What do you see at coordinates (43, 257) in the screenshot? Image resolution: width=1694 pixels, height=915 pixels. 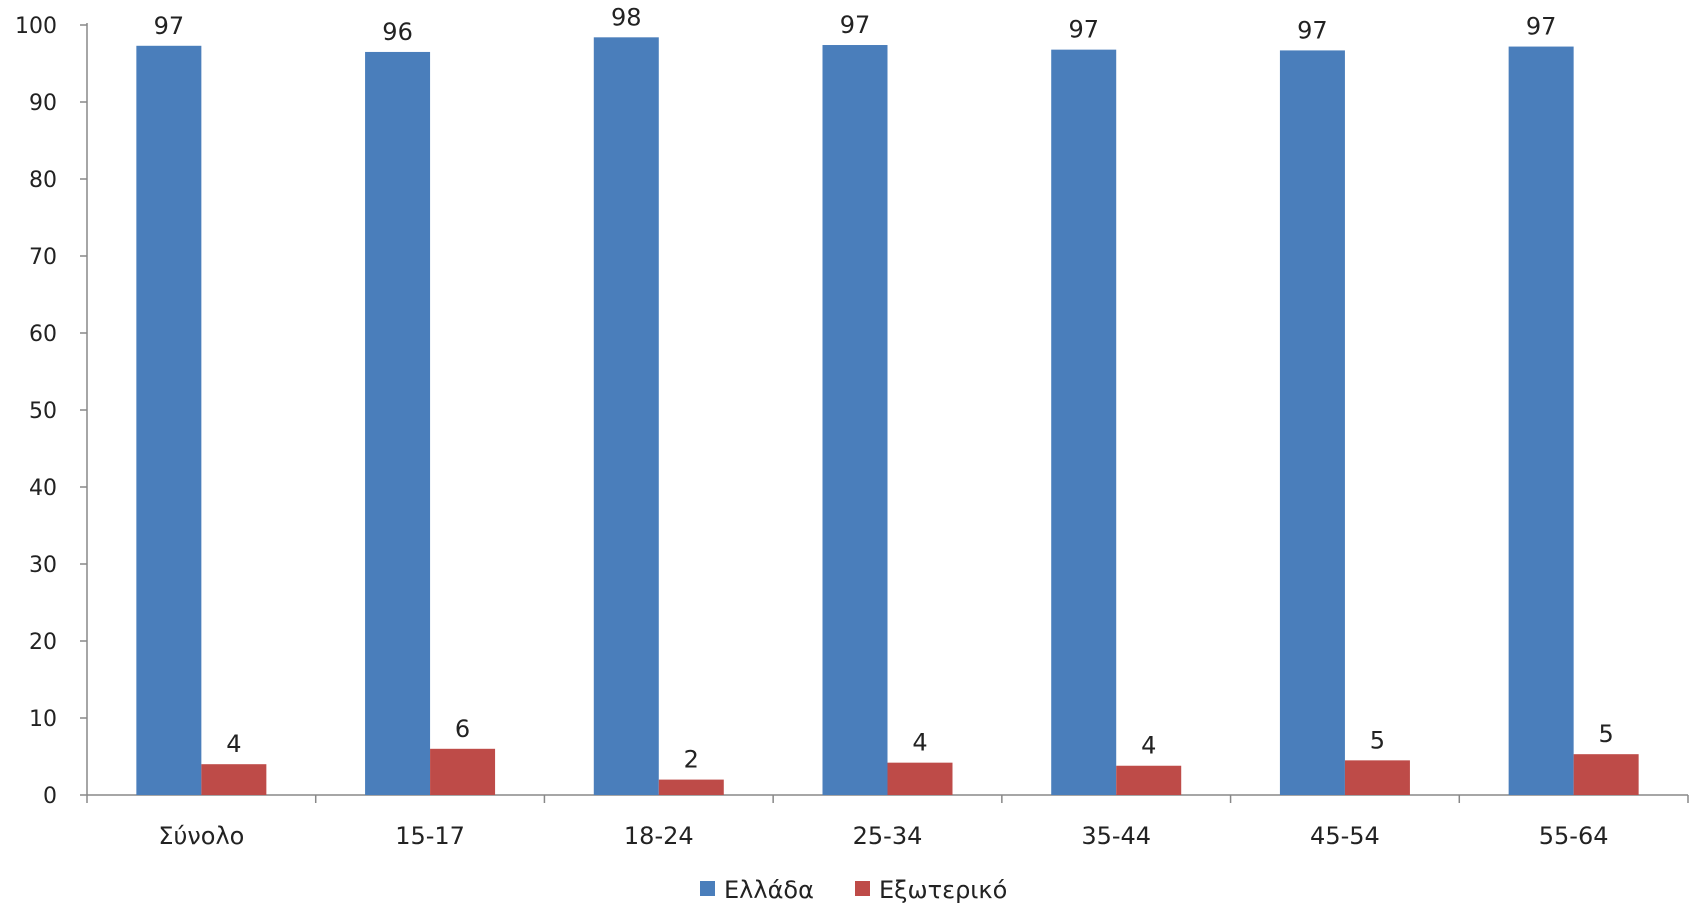 I see `y-tick-label: 70` at bounding box center [43, 257].